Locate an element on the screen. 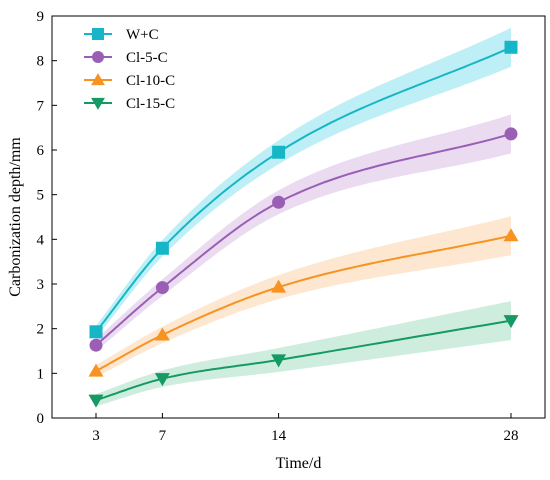 This screenshot has width=550, height=480. point-W+C-3 is located at coordinates (96, 332).